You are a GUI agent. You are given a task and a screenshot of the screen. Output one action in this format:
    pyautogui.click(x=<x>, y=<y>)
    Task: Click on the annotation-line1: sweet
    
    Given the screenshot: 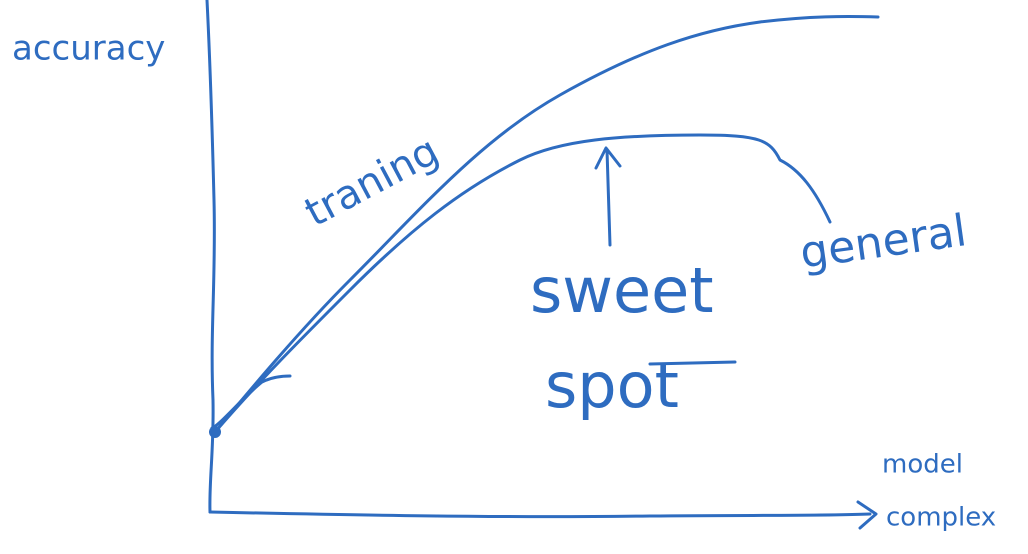 What is the action you would take?
    pyautogui.click(x=622, y=290)
    